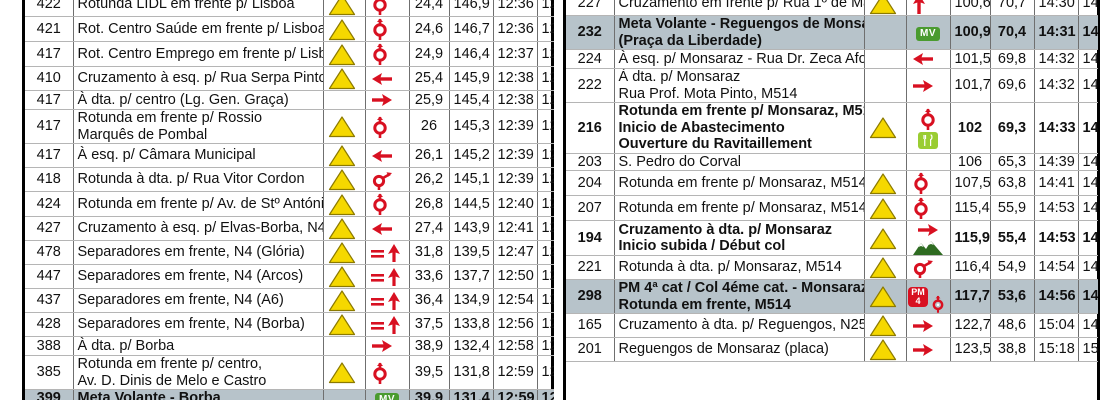 The image size is (1120, 400). Describe the element at coordinates (545, 372) in the screenshot. I see `cell-time-fast: 12:56` at that location.